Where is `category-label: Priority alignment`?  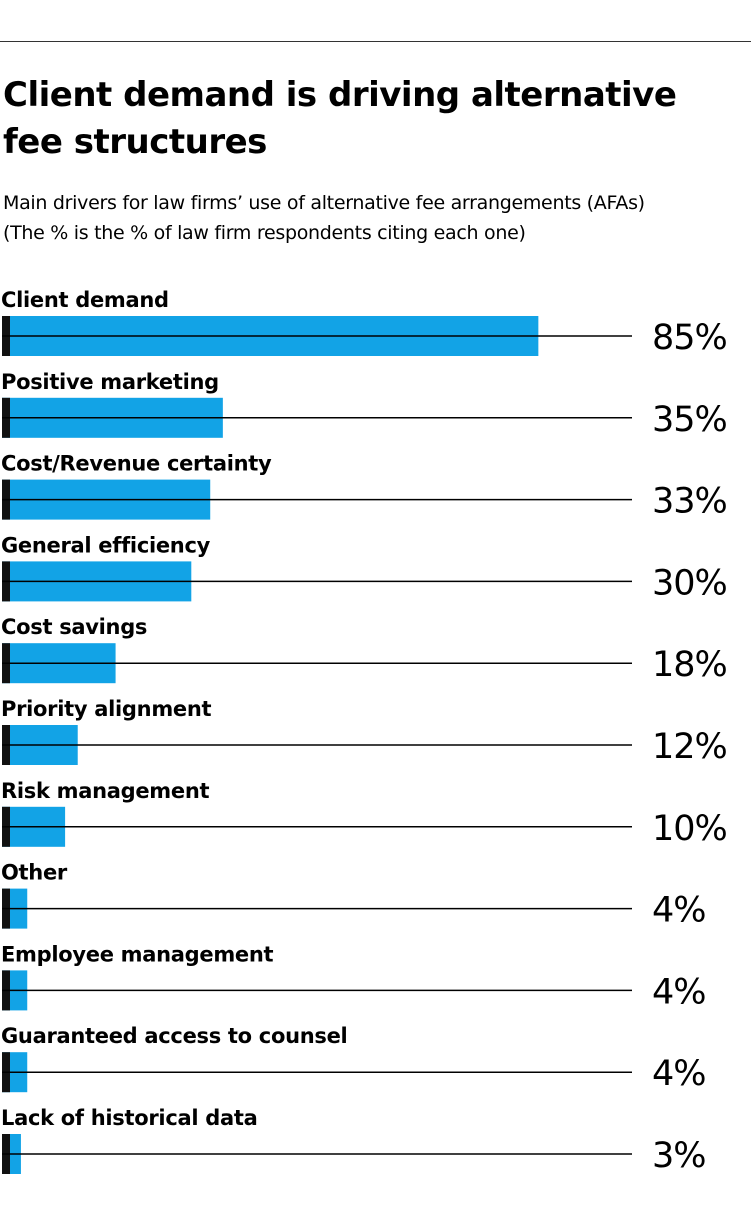 category-label: Priority alignment is located at coordinates (106, 709).